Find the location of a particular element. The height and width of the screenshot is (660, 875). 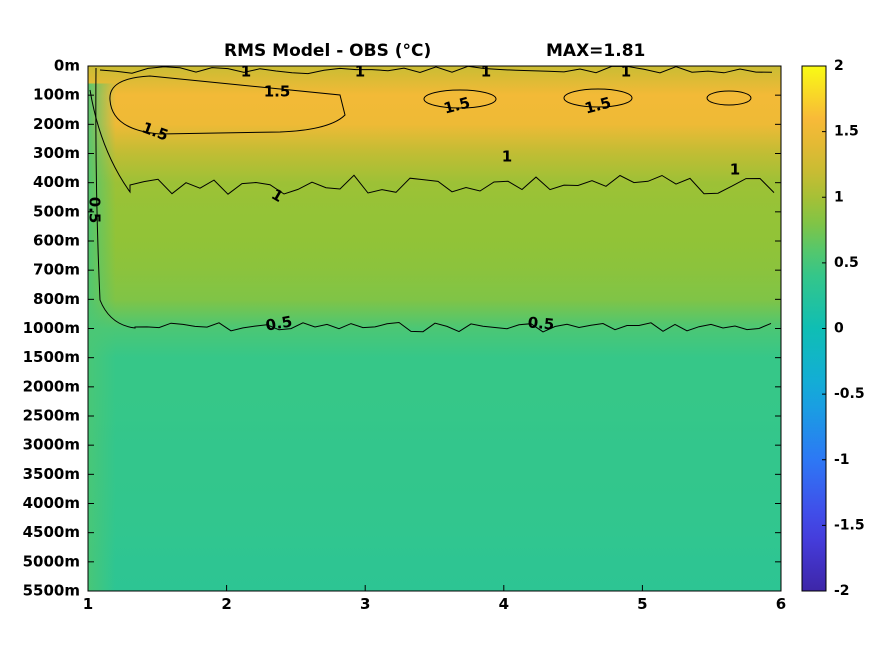

colorbar-tick-label: -1 is located at coordinates (842, 460).